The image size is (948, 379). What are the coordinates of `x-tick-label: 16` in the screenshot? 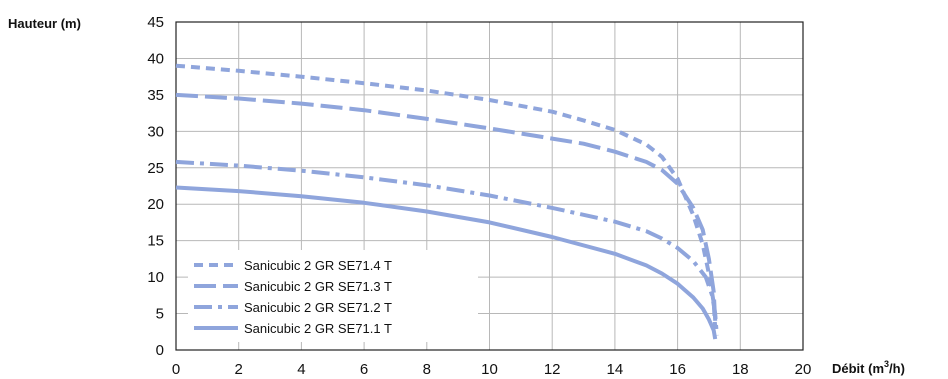 It's located at (677, 369).